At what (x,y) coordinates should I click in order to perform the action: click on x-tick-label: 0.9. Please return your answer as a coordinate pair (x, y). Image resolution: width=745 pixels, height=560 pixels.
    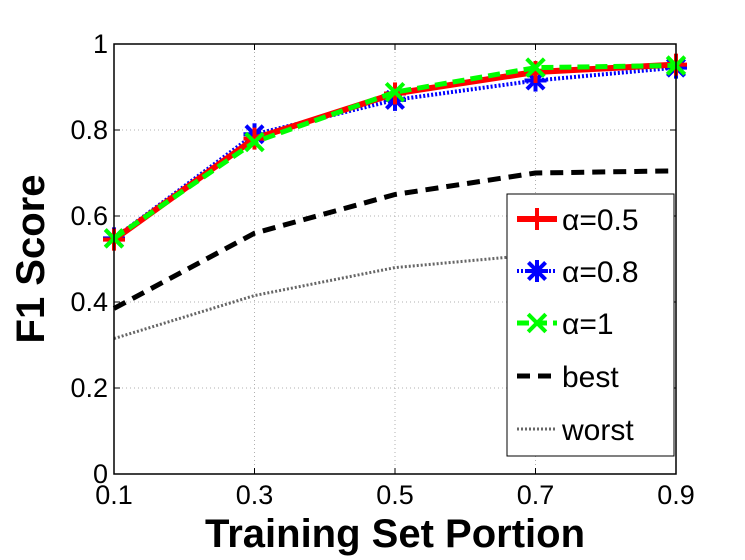
    Looking at the image, I should click on (676, 495).